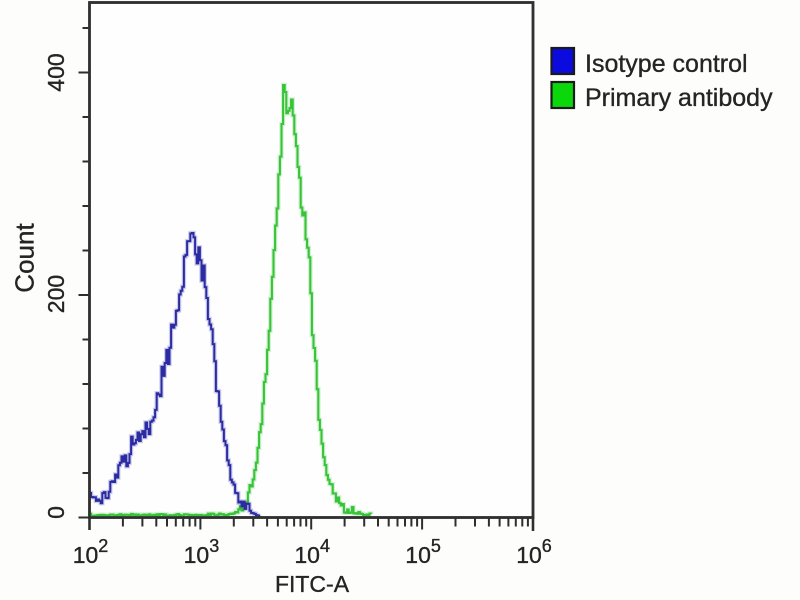  What do you see at coordinates (56, 294) in the screenshot?
I see `svg-text: 200` at bounding box center [56, 294].